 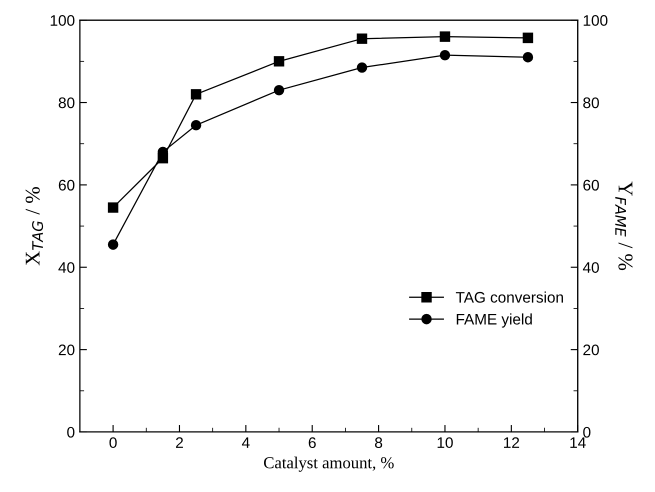 What do you see at coordinates (494, 320) in the screenshot?
I see `legend-label: FAME yield` at bounding box center [494, 320].